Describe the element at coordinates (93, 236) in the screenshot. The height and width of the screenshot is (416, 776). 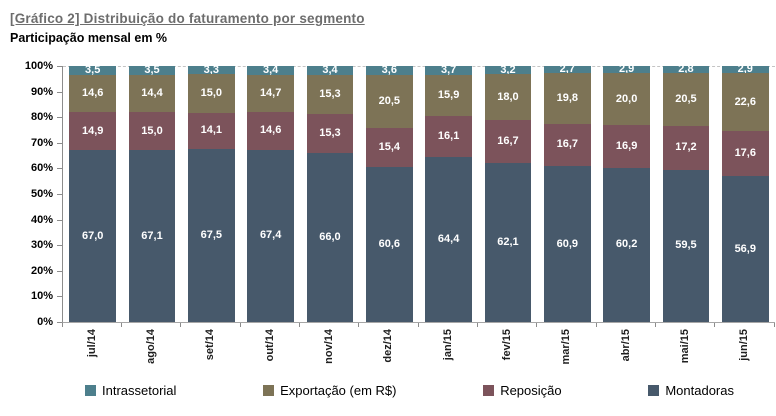
I see `segment-montadoras: 67,0` at that location.